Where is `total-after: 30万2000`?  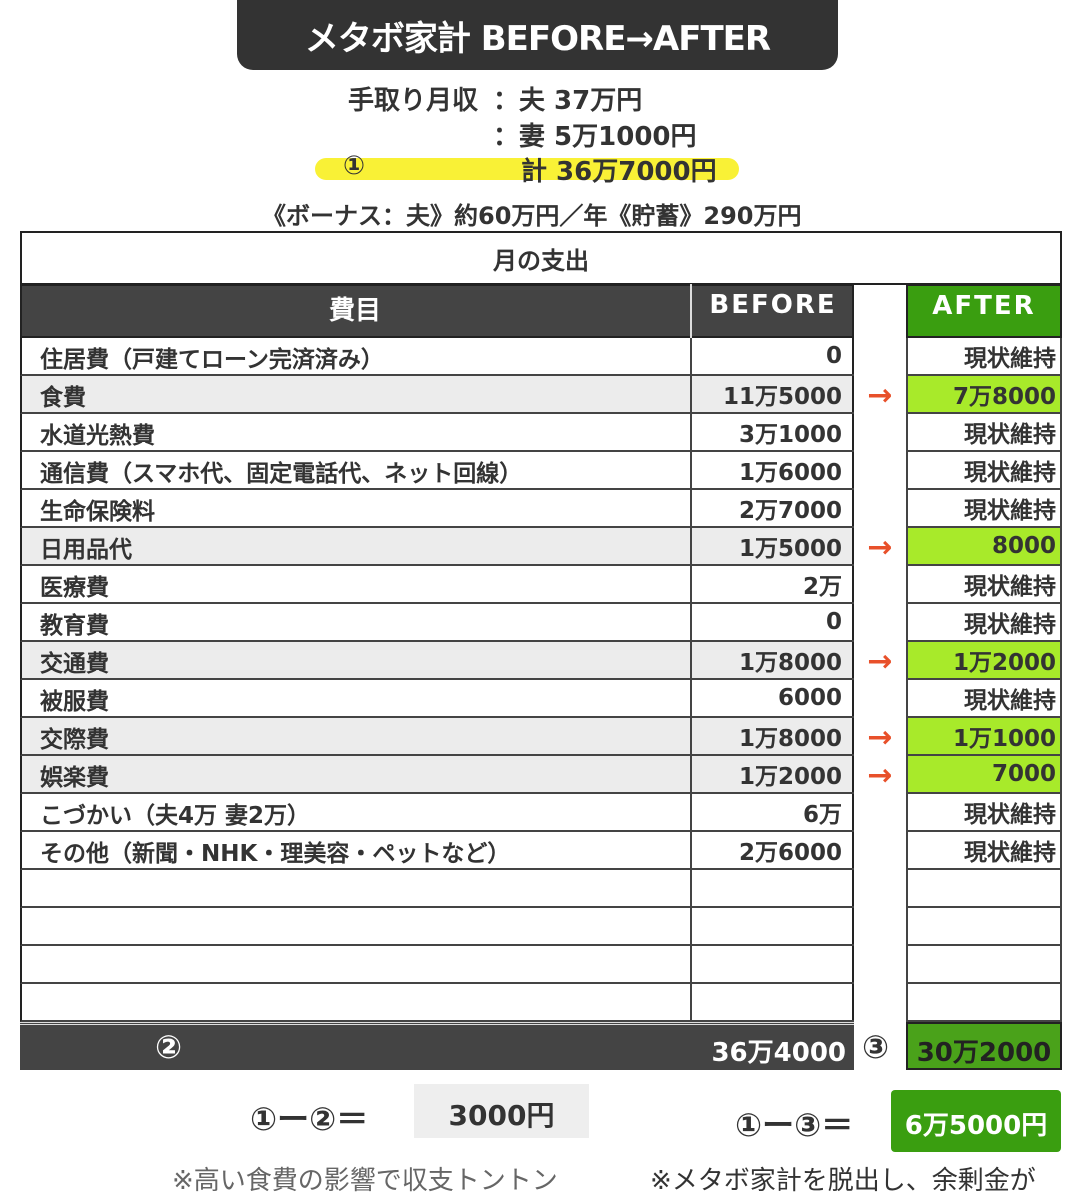 total-after: 30万2000 is located at coordinates (984, 1046).